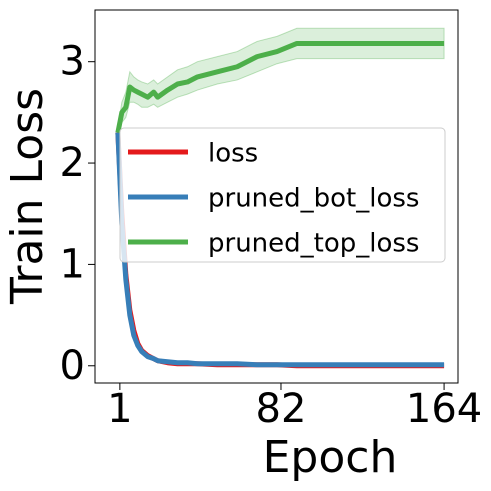 This screenshot has height=491, width=491. What do you see at coordinates (72, 366) in the screenshot?
I see `y-tick-label: 0` at bounding box center [72, 366].